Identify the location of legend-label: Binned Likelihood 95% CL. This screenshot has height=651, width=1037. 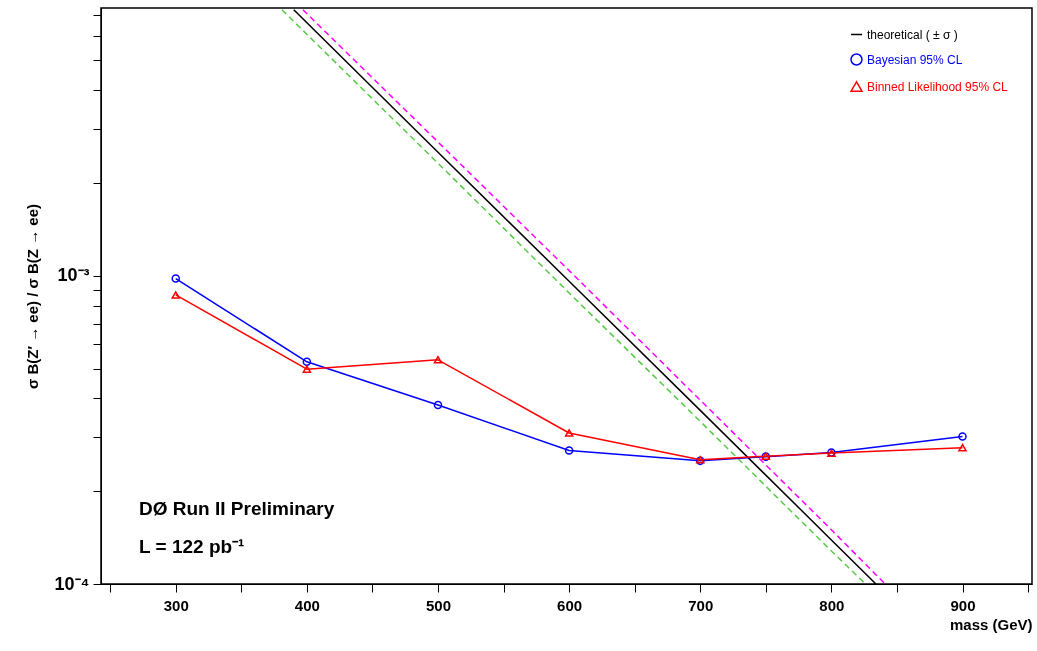
(938, 86).